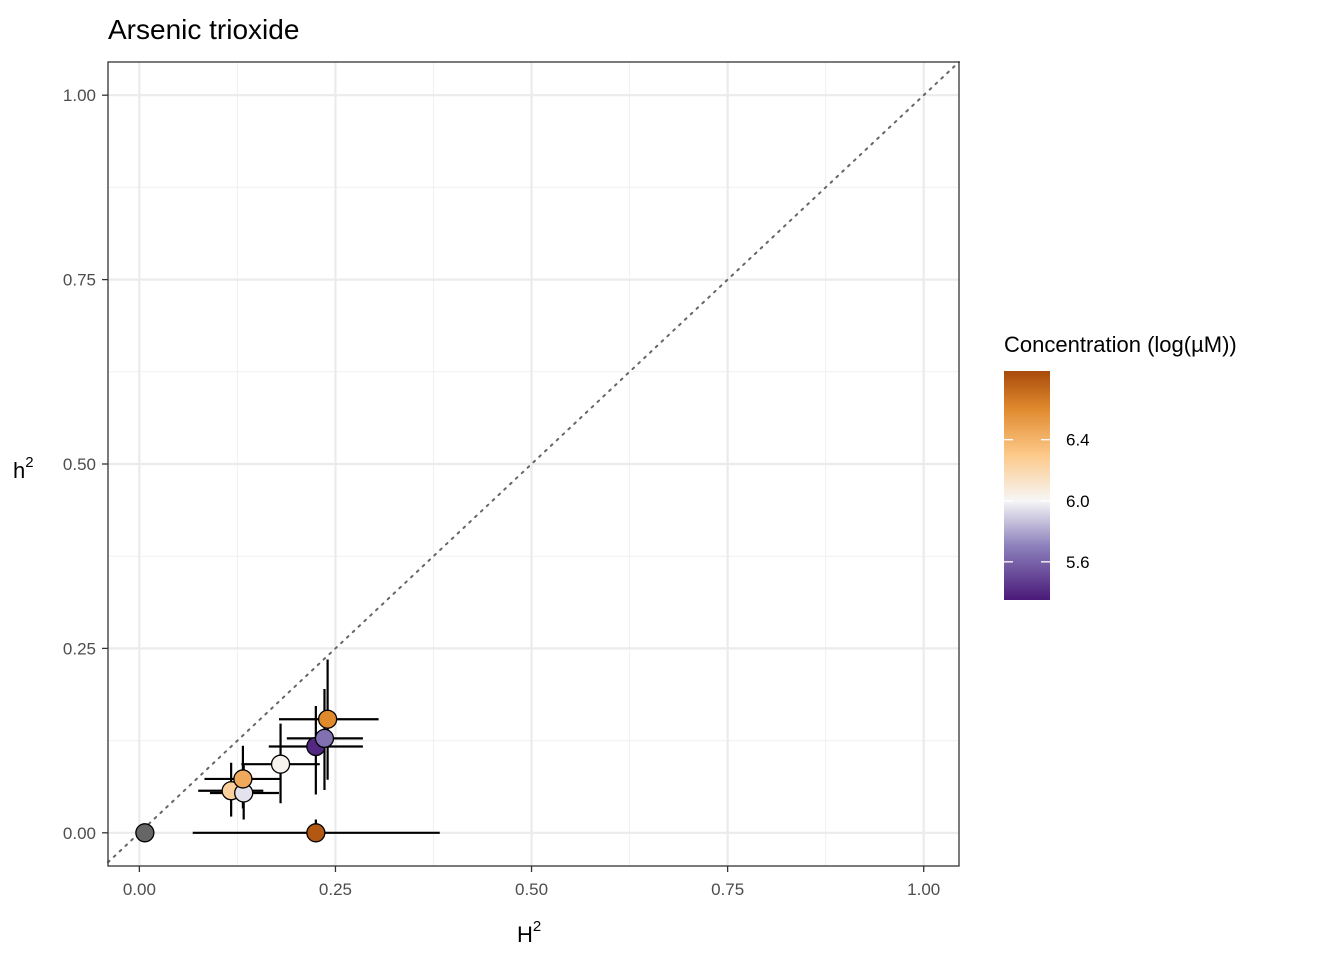 The image size is (1344, 960). I want to click on y-axis-title: h2, so click(23, 468).